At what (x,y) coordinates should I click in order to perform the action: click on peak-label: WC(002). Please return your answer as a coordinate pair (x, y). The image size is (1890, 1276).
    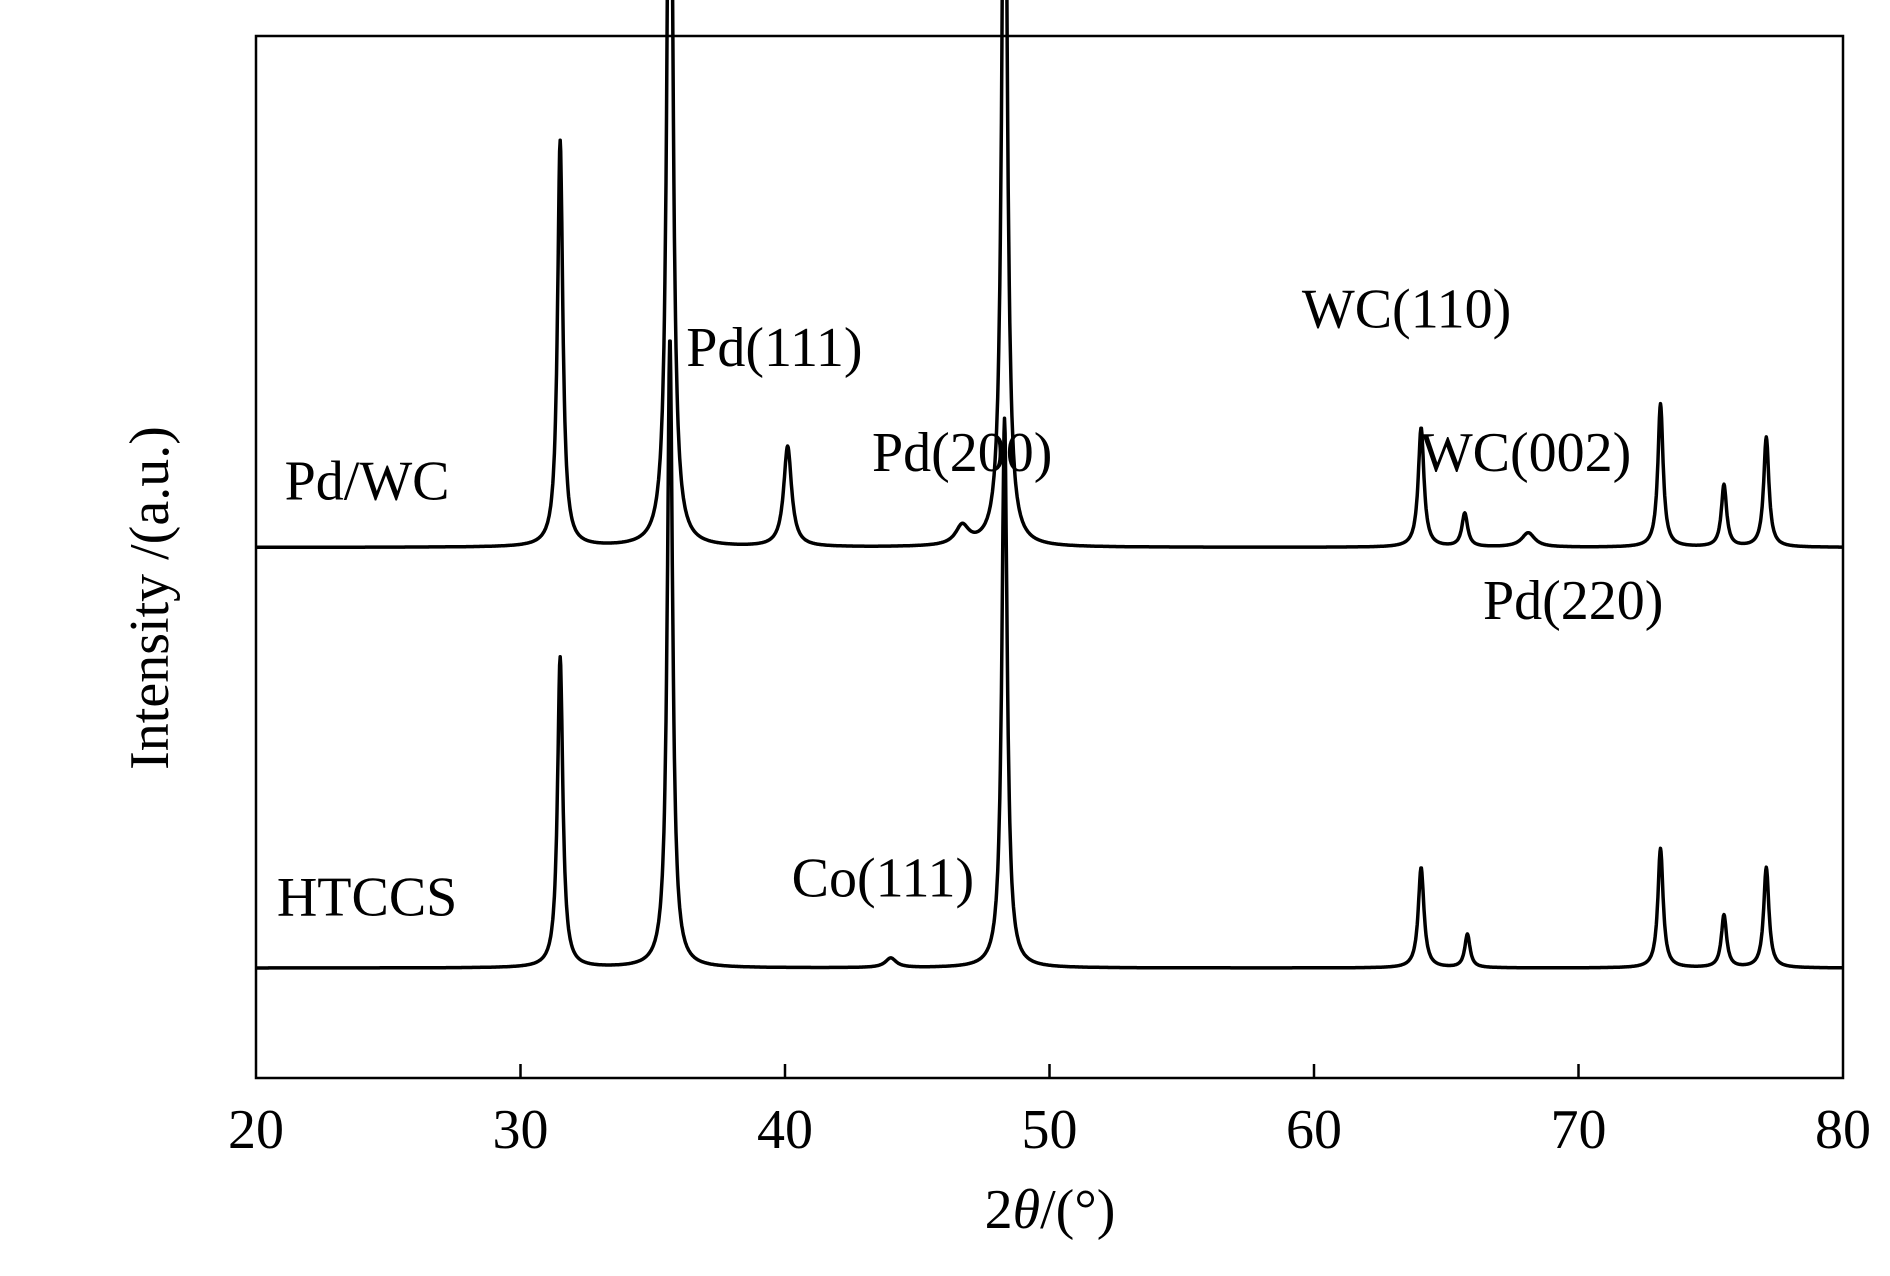
    Looking at the image, I should click on (1526, 453).